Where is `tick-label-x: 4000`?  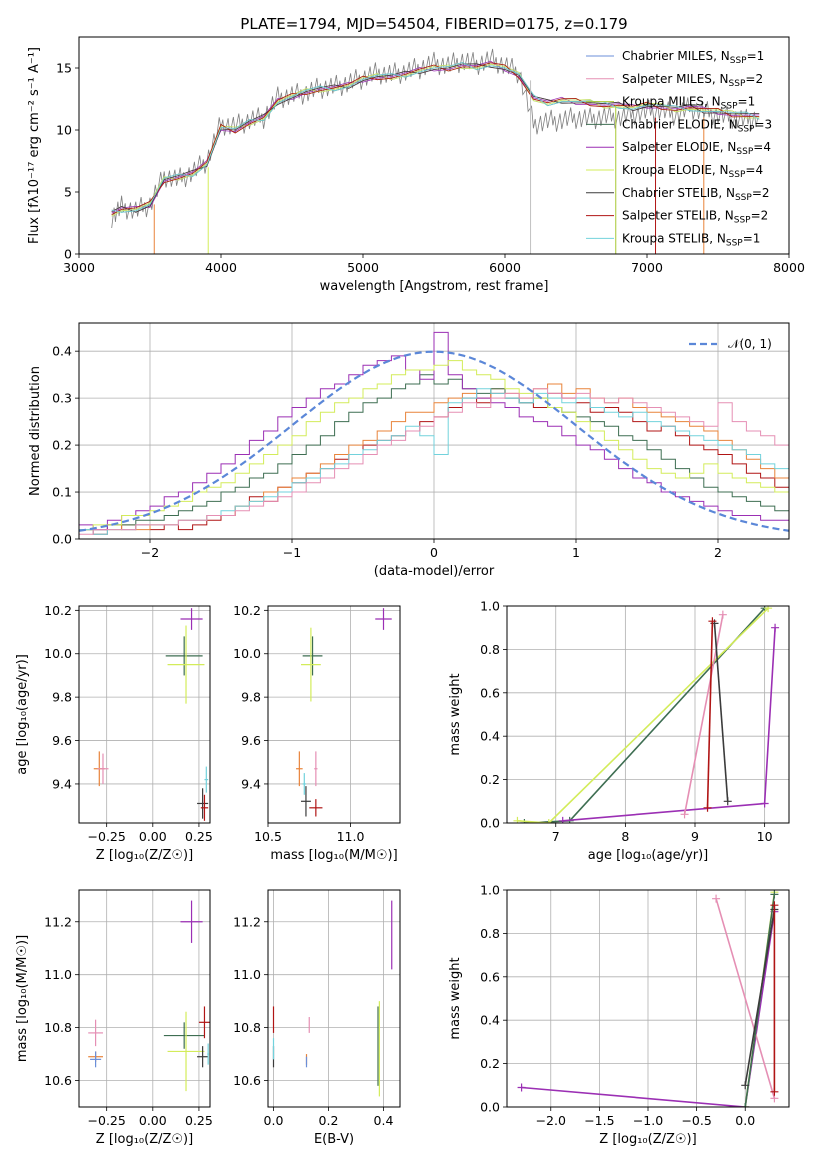
tick-label-x: 4000 is located at coordinates (221, 267).